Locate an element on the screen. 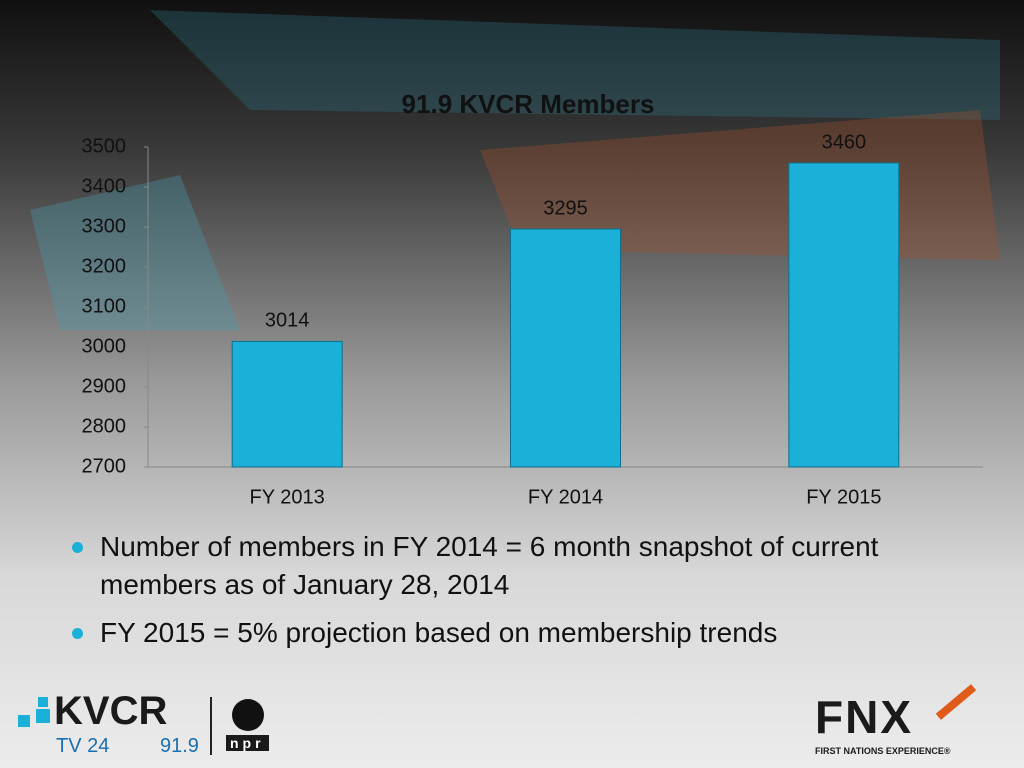 The width and height of the screenshot is (1024, 768). kvcr-text: KVCR is located at coordinates (111, 711).